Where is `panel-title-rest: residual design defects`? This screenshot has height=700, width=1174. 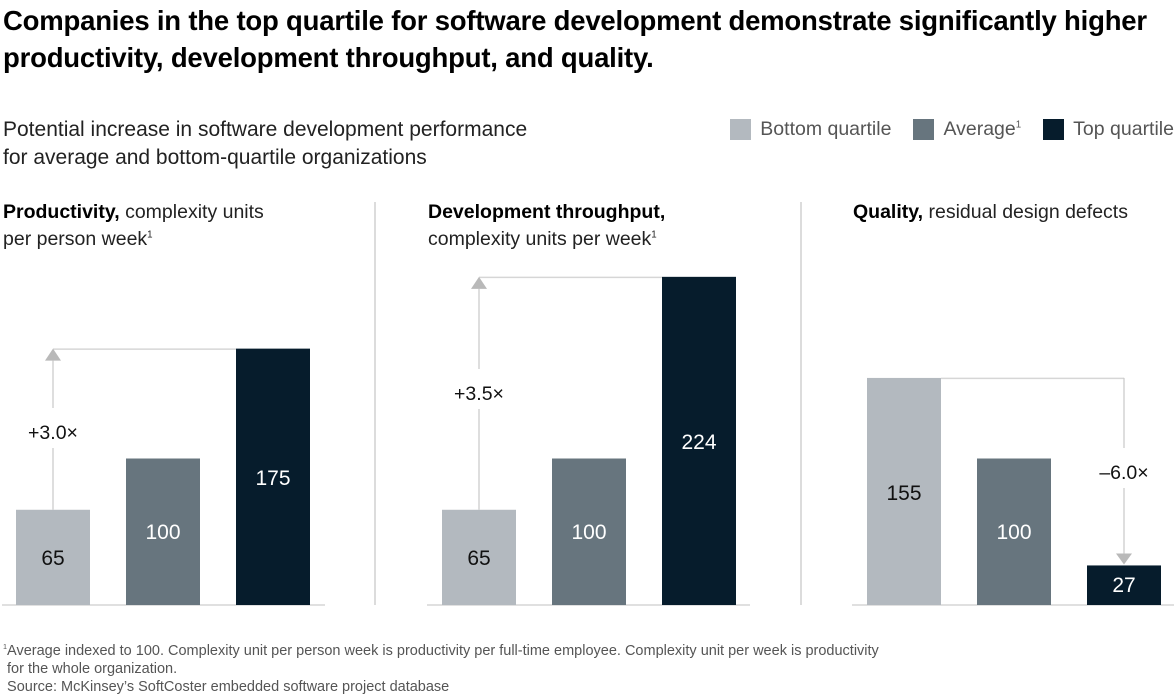 panel-title-rest: residual design defects is located at coordinates (1025, 212).